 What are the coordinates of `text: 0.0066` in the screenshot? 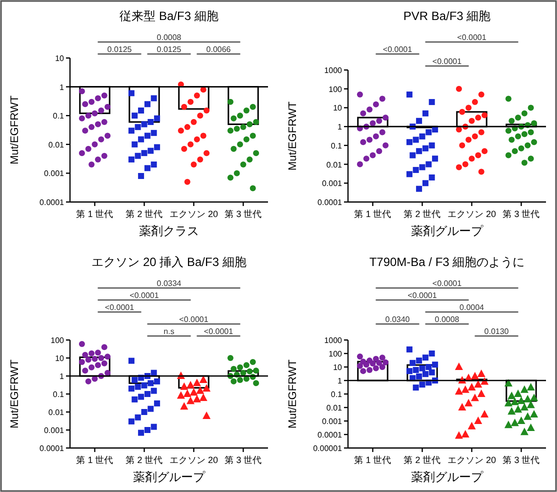 It's located at (219, 49).